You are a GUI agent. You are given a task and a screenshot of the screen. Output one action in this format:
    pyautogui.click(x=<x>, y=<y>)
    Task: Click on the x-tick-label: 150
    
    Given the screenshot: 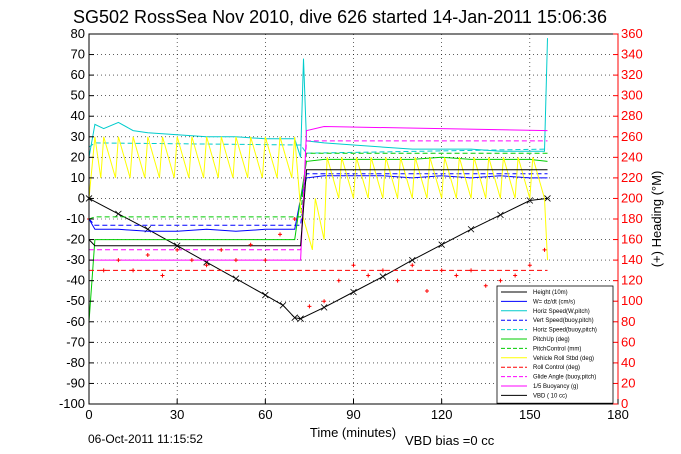 What is the action you would take?
    pyautogui.click(x=530, y=414)
    